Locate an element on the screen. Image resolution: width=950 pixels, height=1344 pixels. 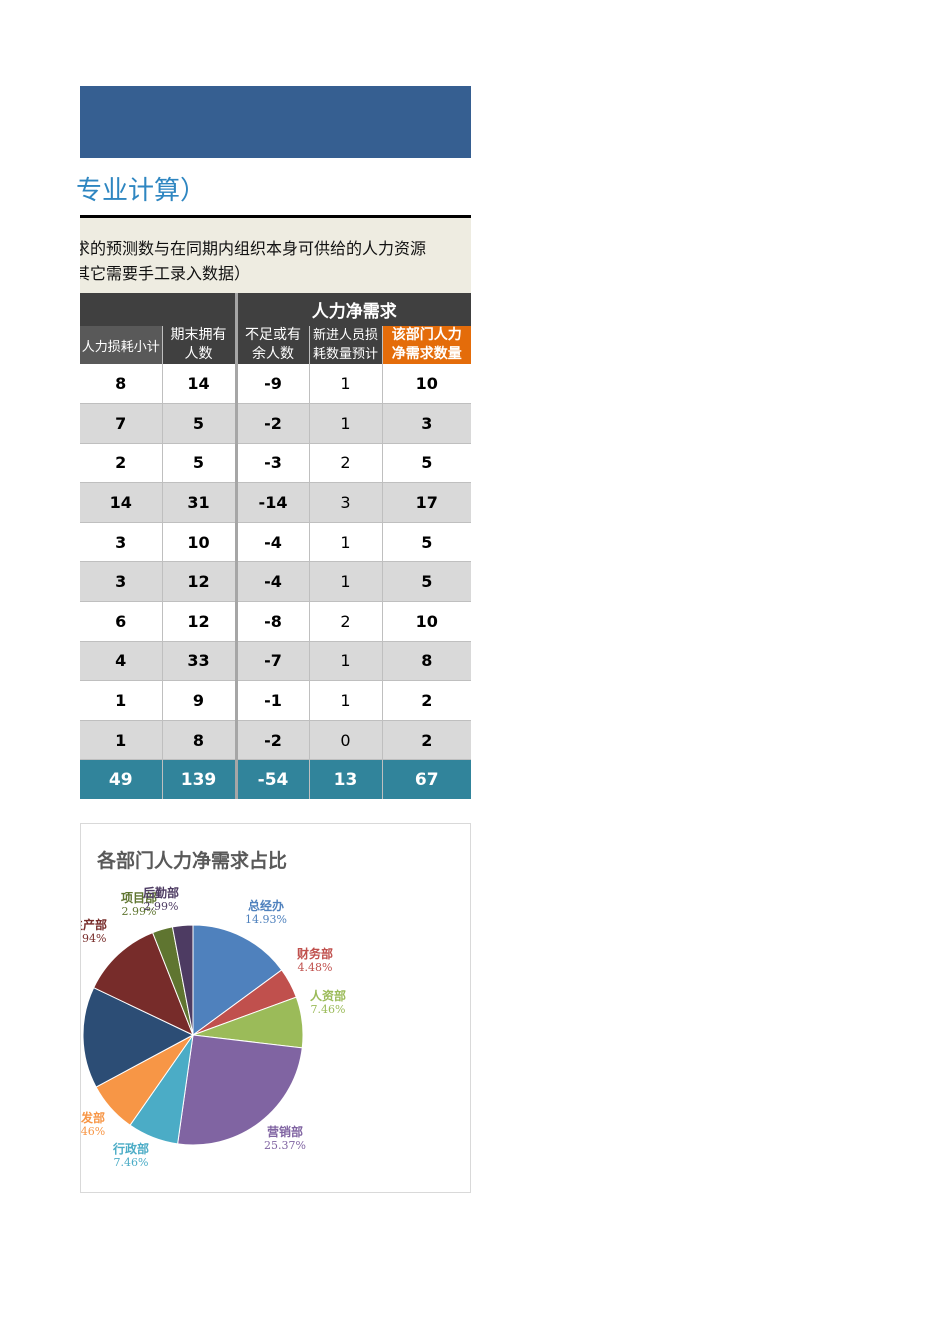
pie-label: 项目部 is located at coordinates (139, 897).